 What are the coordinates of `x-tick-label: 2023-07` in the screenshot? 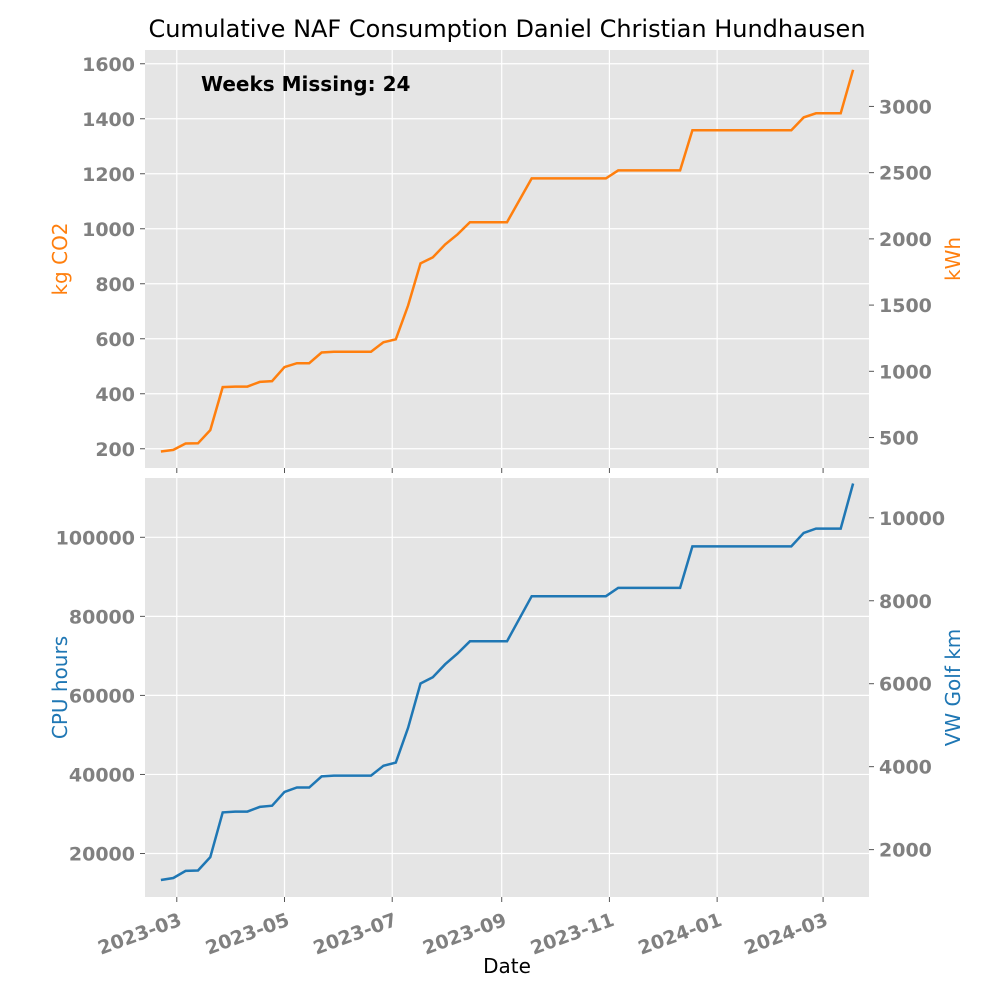 It's located at (354, 934).